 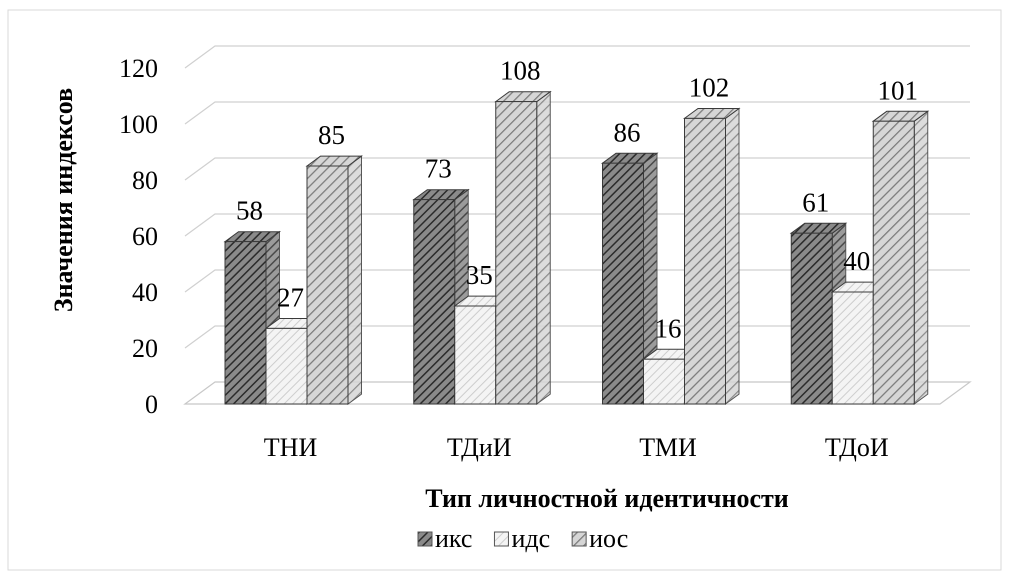 I want to click on x-tick-label: ТМИ, so click(x=668, y=447).